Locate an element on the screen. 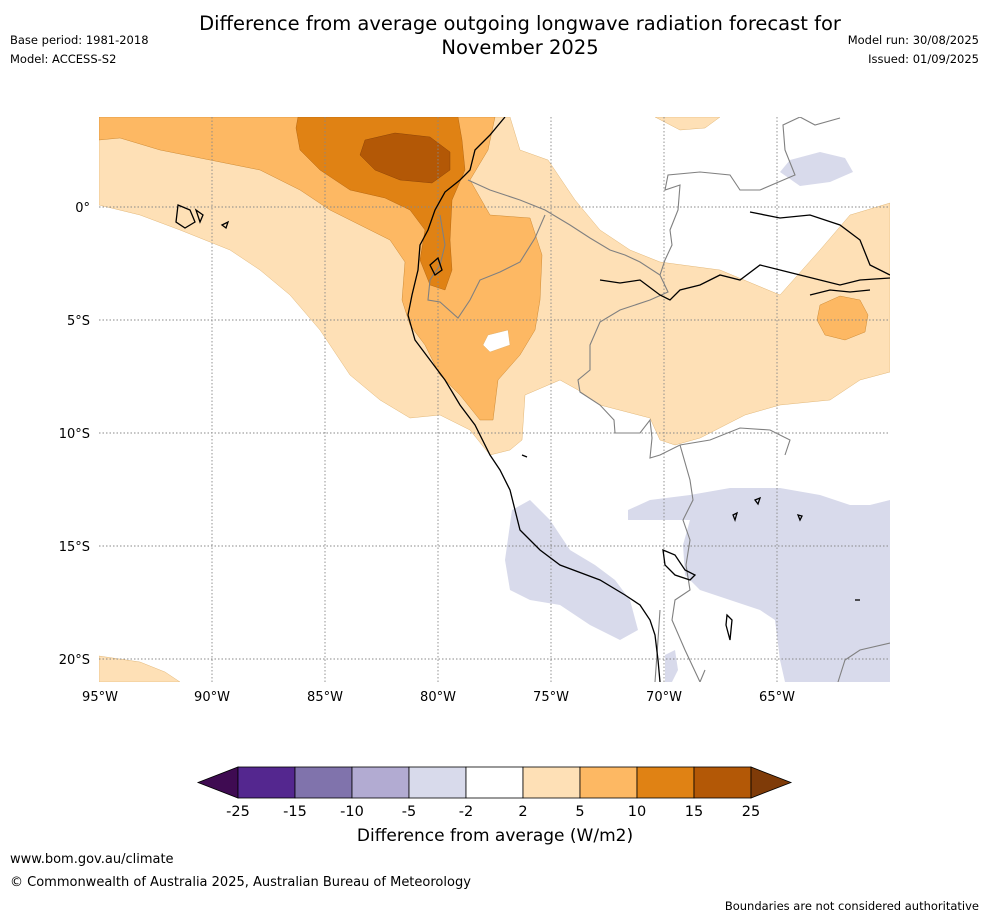  colorbar is located at coordinates (494, 782).